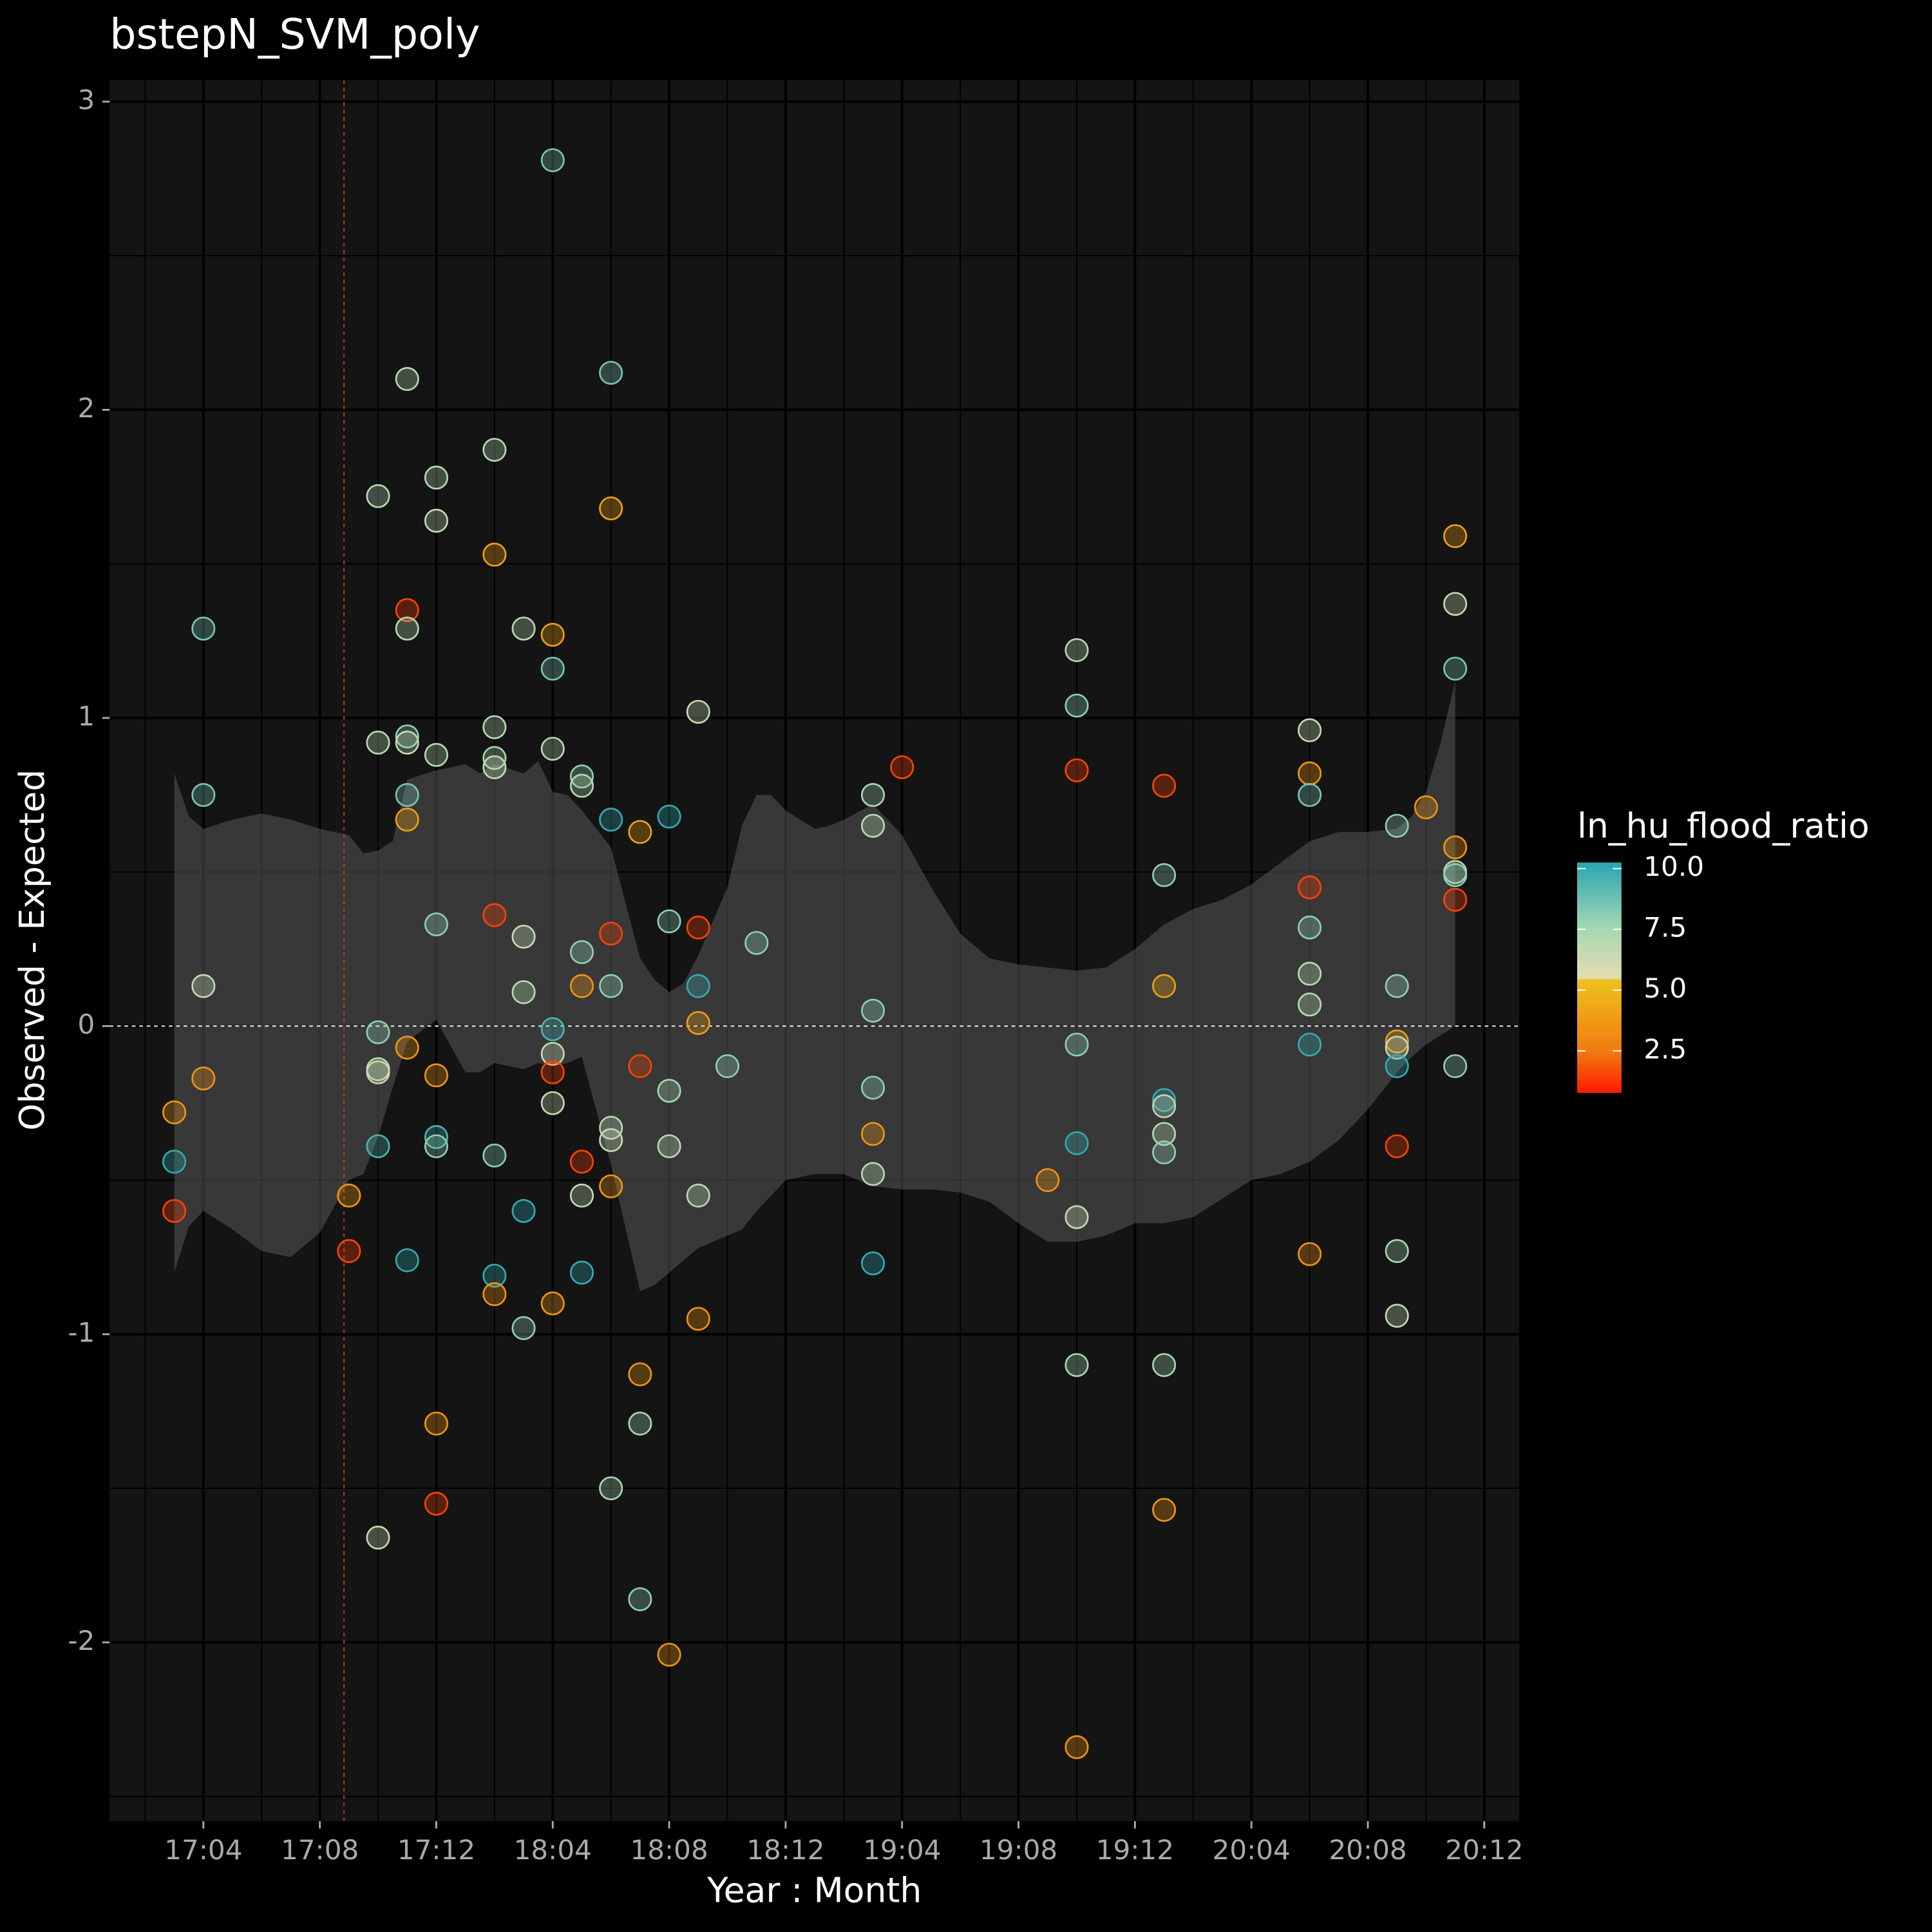 The width and height of the screenshot is (1932, 1932). I want to click on colorbar-tick-label: 2.5, so click(1665, 1049).